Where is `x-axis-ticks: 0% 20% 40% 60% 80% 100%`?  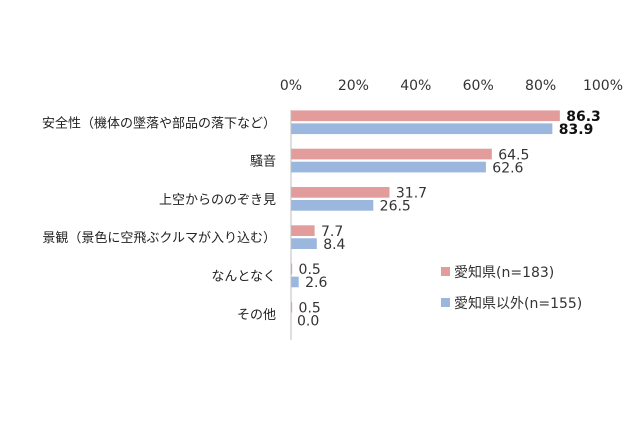 x-axis-ticks: 0% 20% 40% 60% 80% 100% is located at coordinates (451, 86).